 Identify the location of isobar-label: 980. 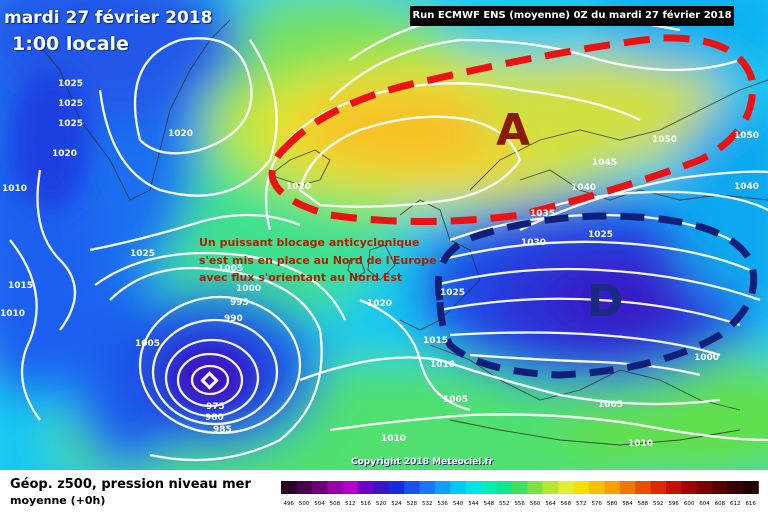
(214, 418).